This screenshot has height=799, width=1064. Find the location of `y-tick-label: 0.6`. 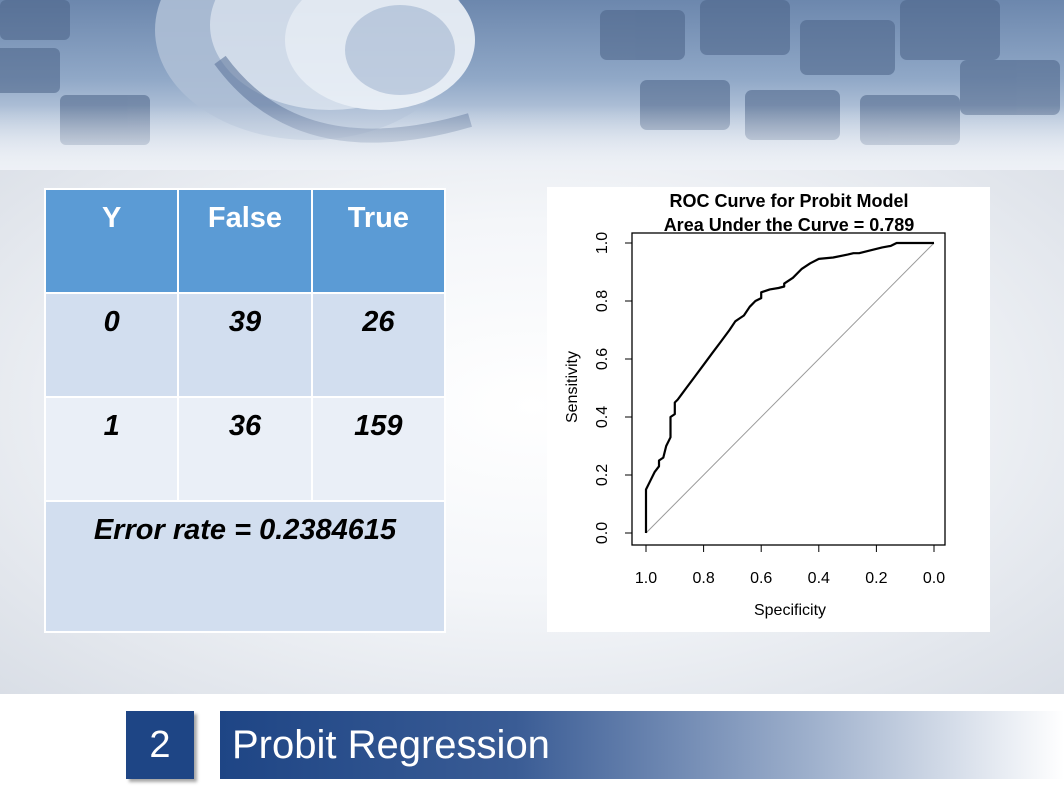

y-tick-label: 0.6 is located at coordinates (602, 359).